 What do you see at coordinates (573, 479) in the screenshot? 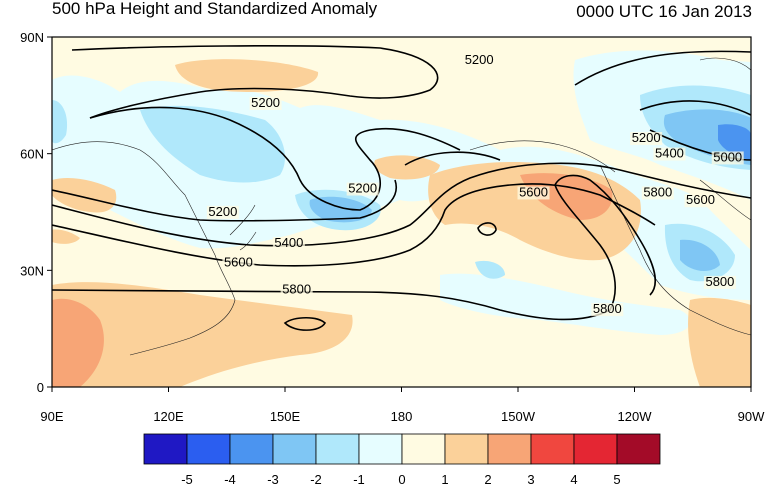
I see `colorbar-label: 4` at bounding box center [573, 479].